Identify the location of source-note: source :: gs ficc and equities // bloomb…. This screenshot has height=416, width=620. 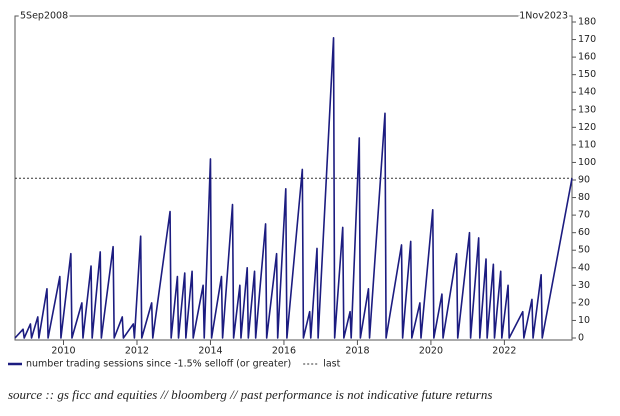
(250, 394).